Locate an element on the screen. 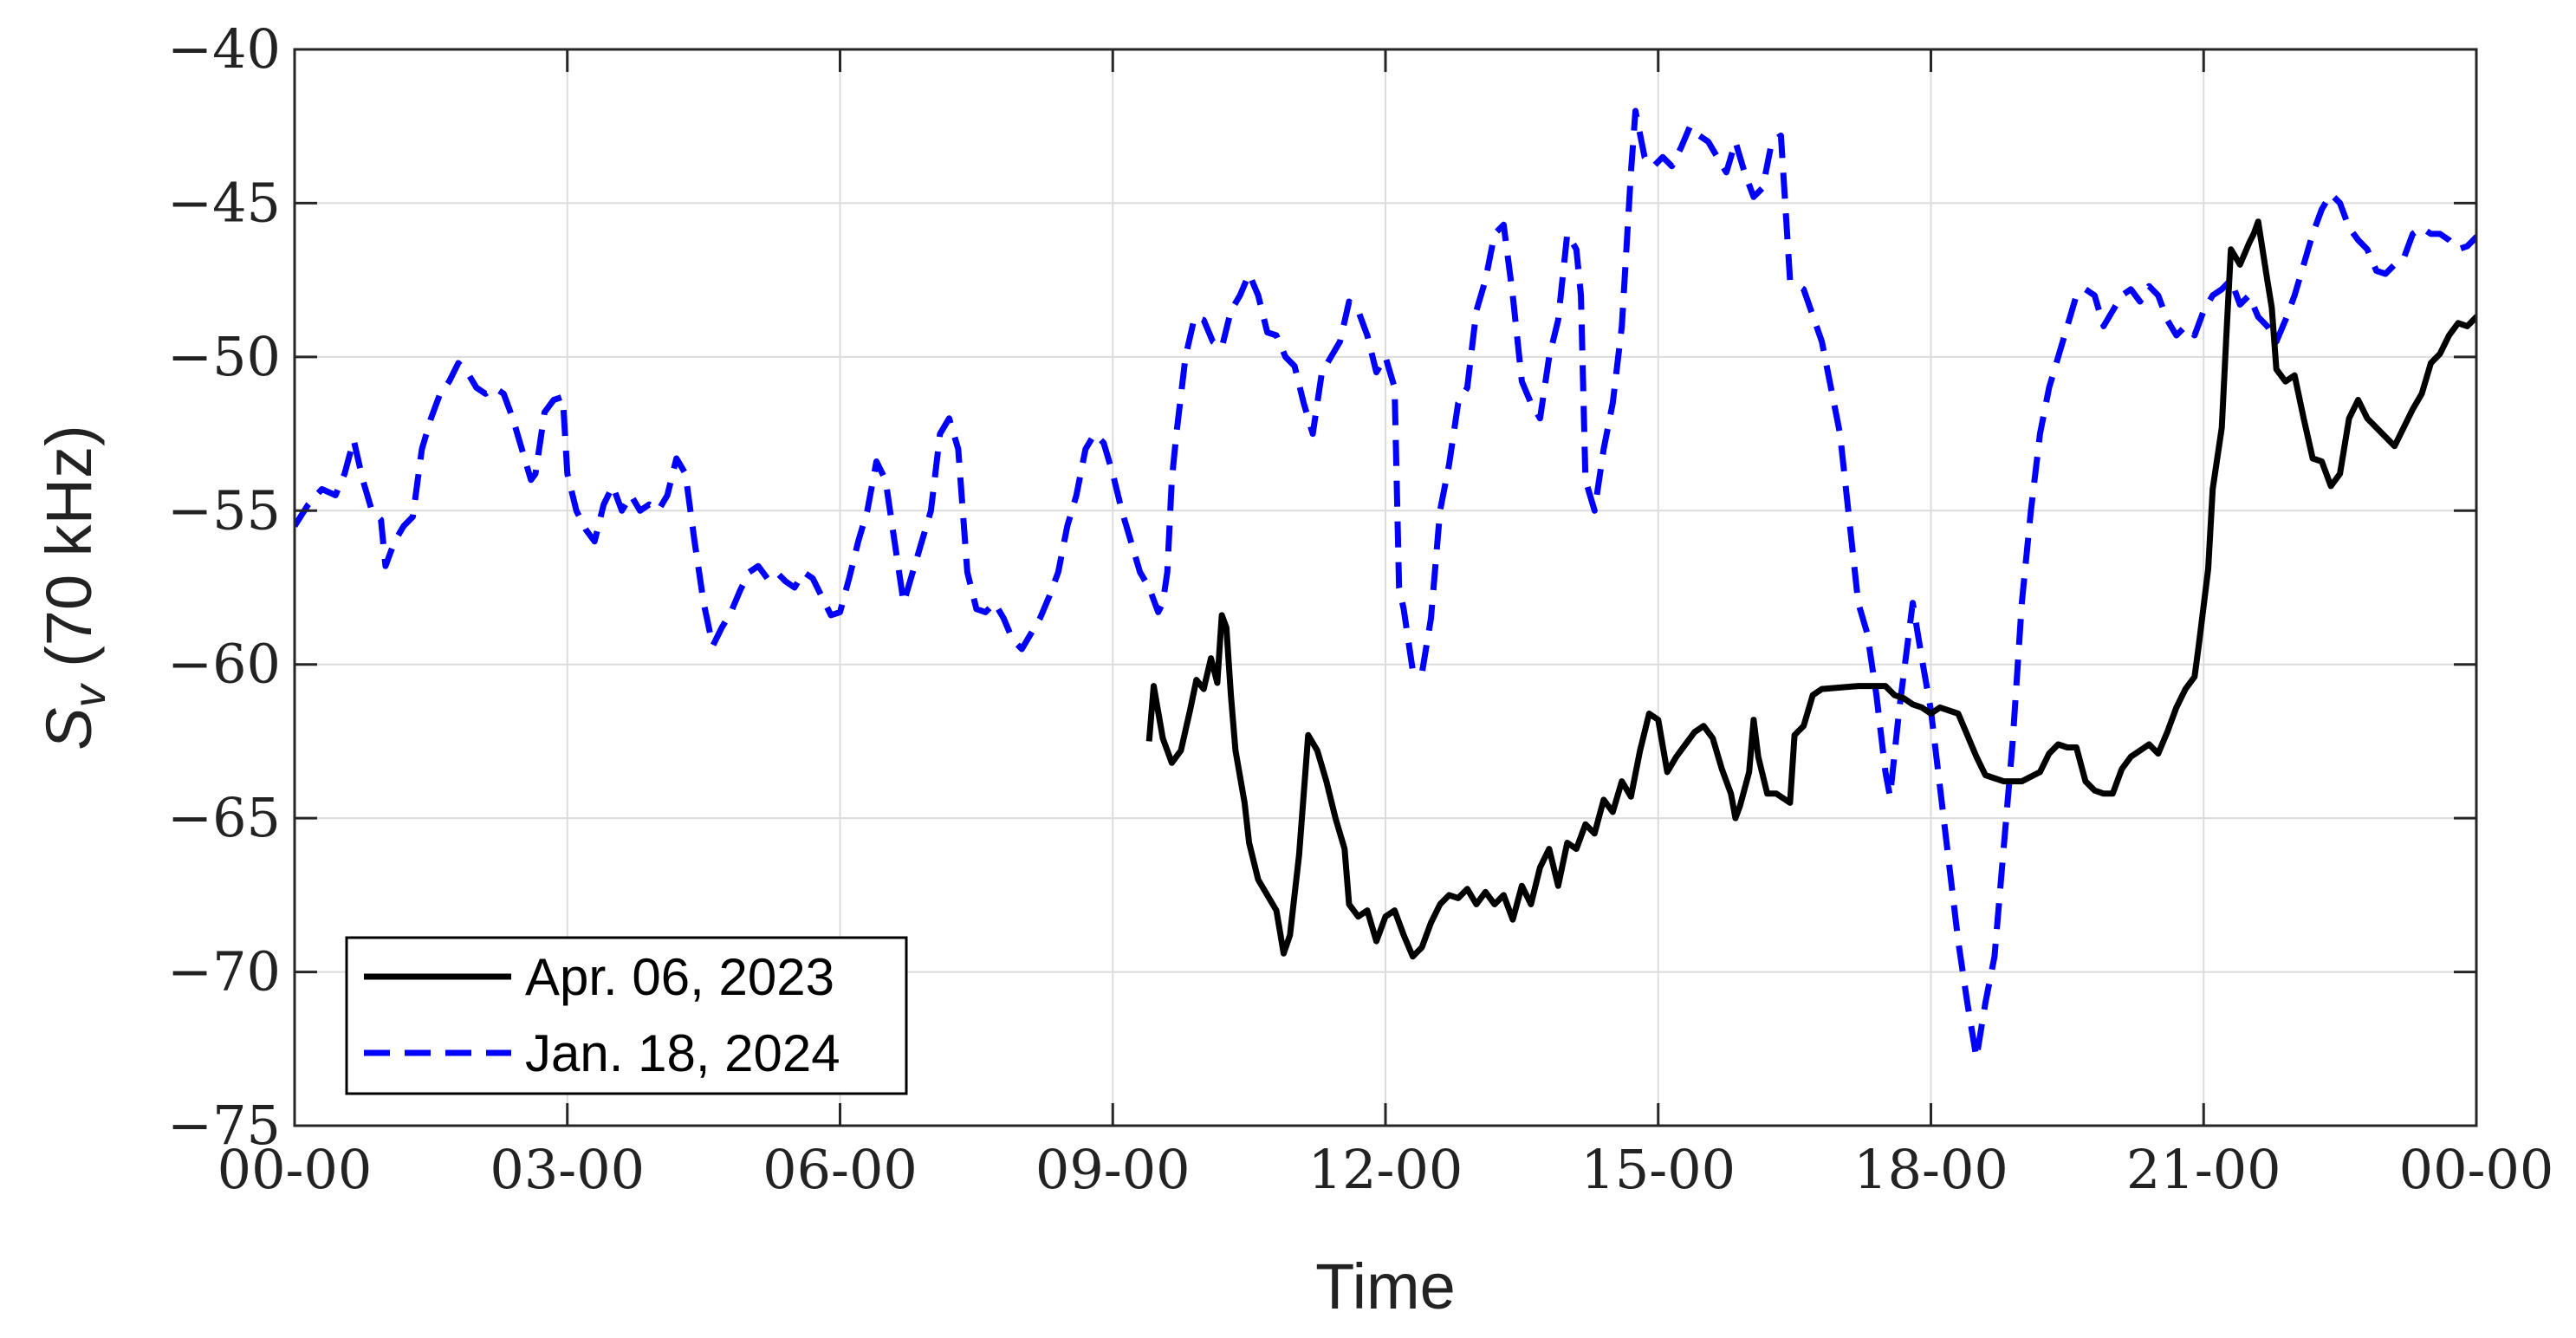  legend: Apr. 06, 2023 Jan. 18, 2024 is located at coordinates (627, 1015).